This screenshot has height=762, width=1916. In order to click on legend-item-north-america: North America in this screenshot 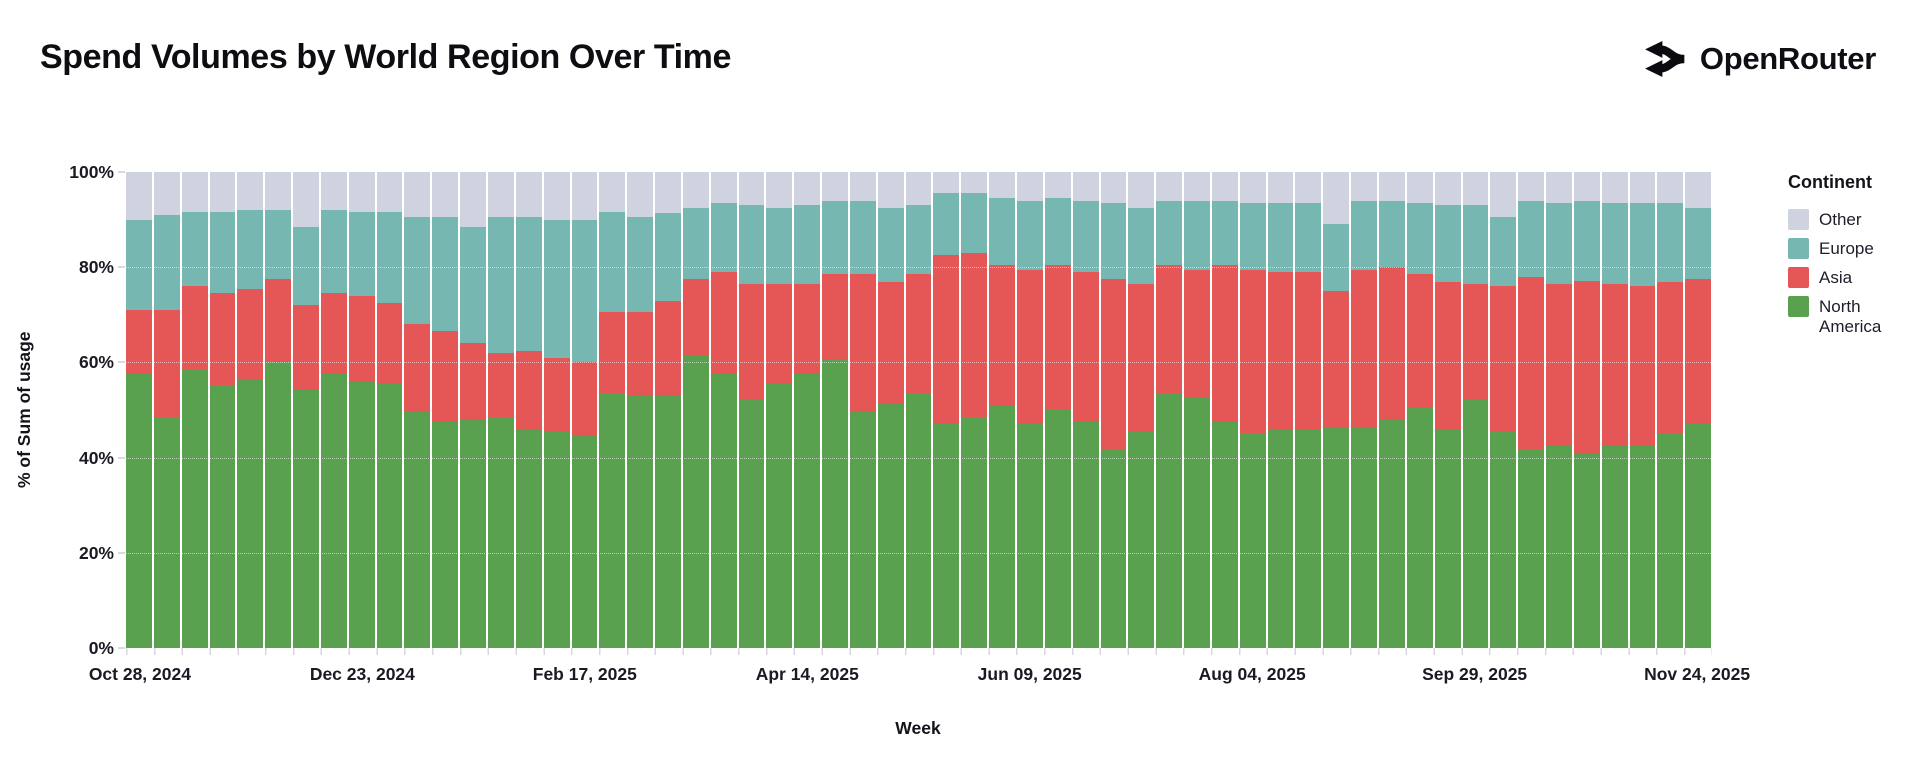, I will do `click(1851, 316)`.